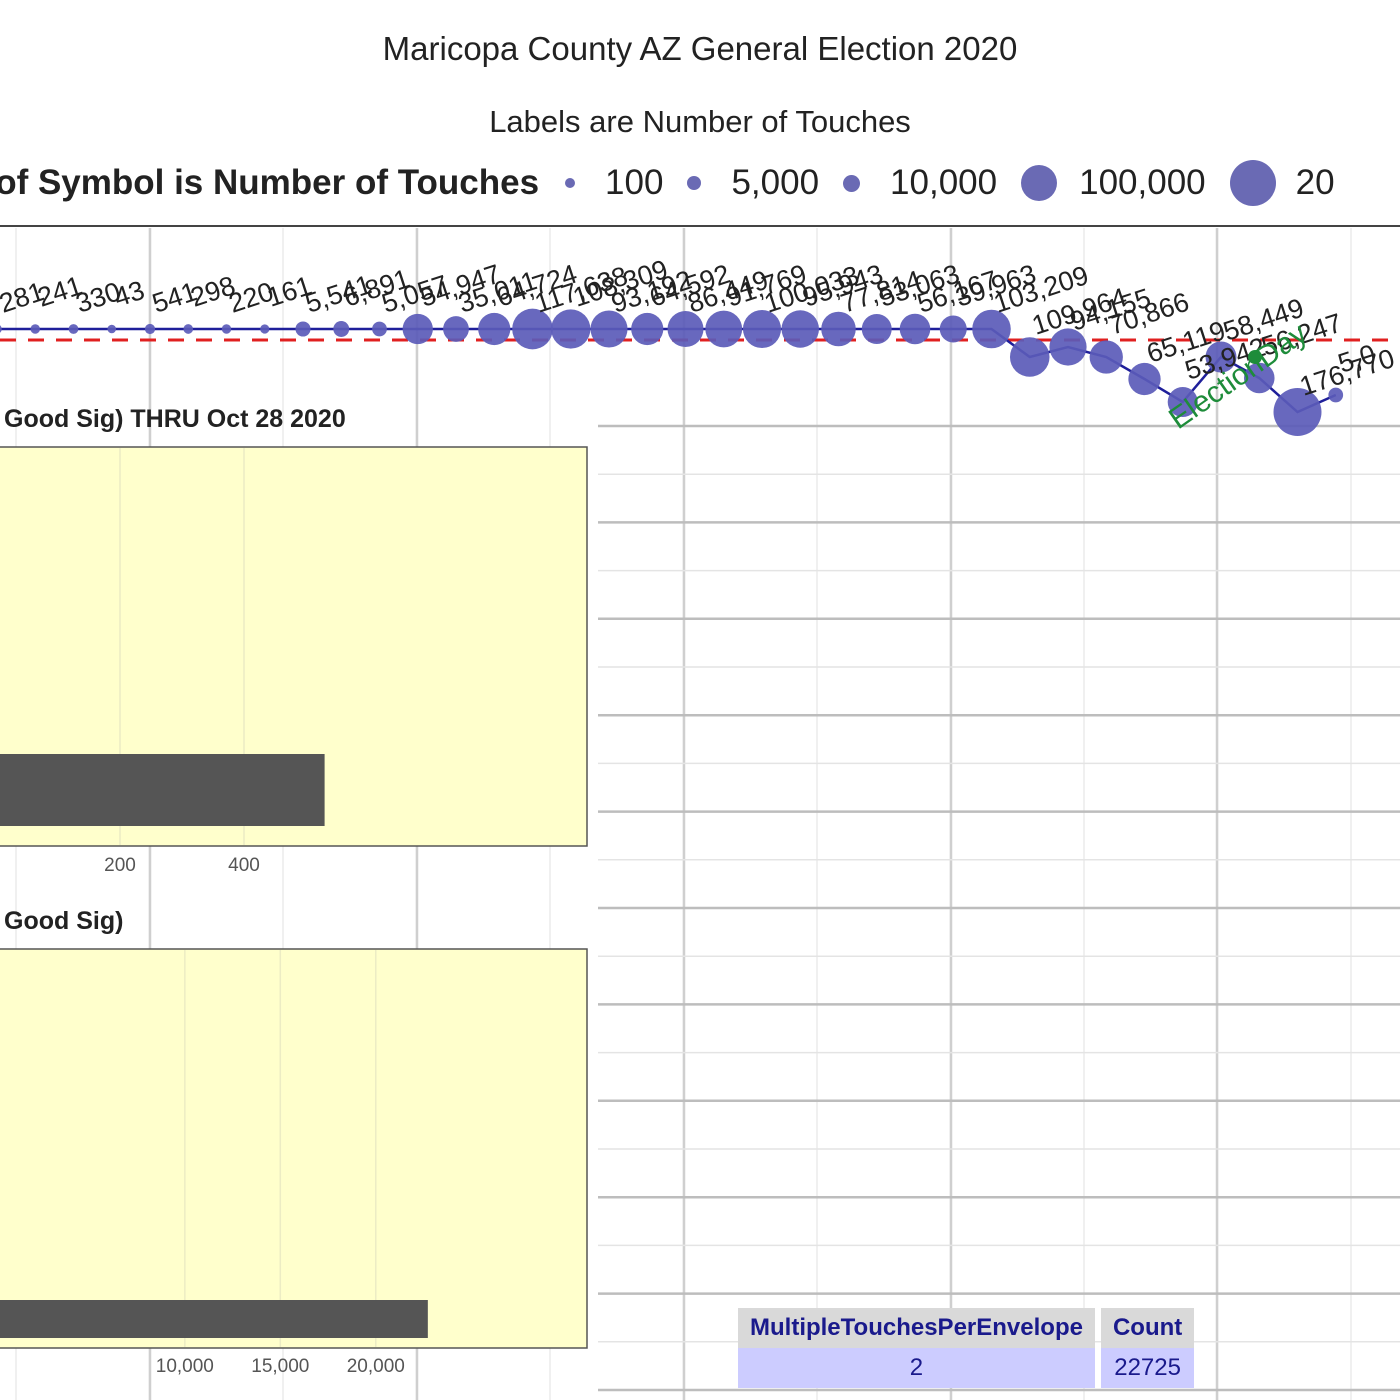 The height and width of the screenshot is (1400, 1400). What do you see at coordinates (1147, 1328) in the screenshot?
I see `table-header-cell: Count` at bounding box center [1147, 1328].